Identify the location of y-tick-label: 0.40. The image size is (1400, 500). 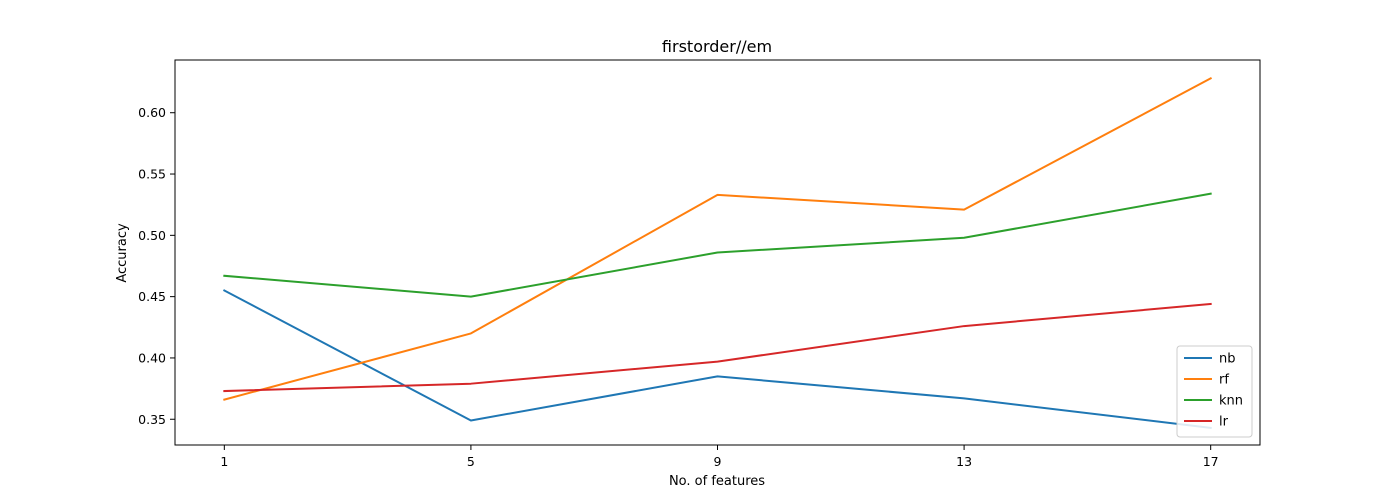
(152, 357).